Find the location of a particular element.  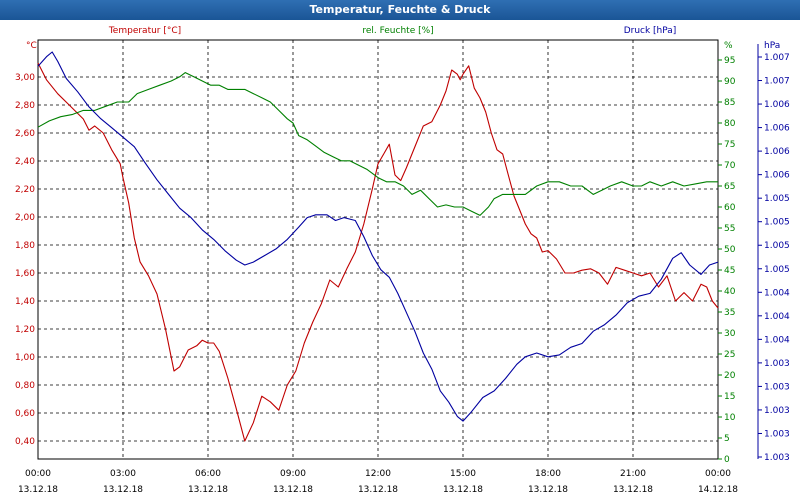

humidity-tick-label: 60 is located at coordinates (730, 208).